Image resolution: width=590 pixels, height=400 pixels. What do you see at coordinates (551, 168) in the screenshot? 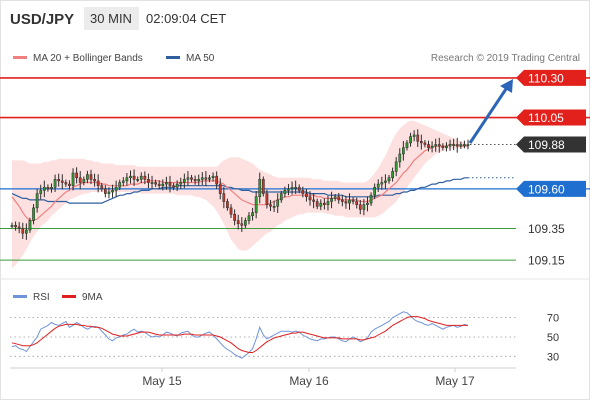
I see `price-level-labels: 110.30 110.05 109.88 109.60 109.35 109.15` at bounding box center [551, 168].